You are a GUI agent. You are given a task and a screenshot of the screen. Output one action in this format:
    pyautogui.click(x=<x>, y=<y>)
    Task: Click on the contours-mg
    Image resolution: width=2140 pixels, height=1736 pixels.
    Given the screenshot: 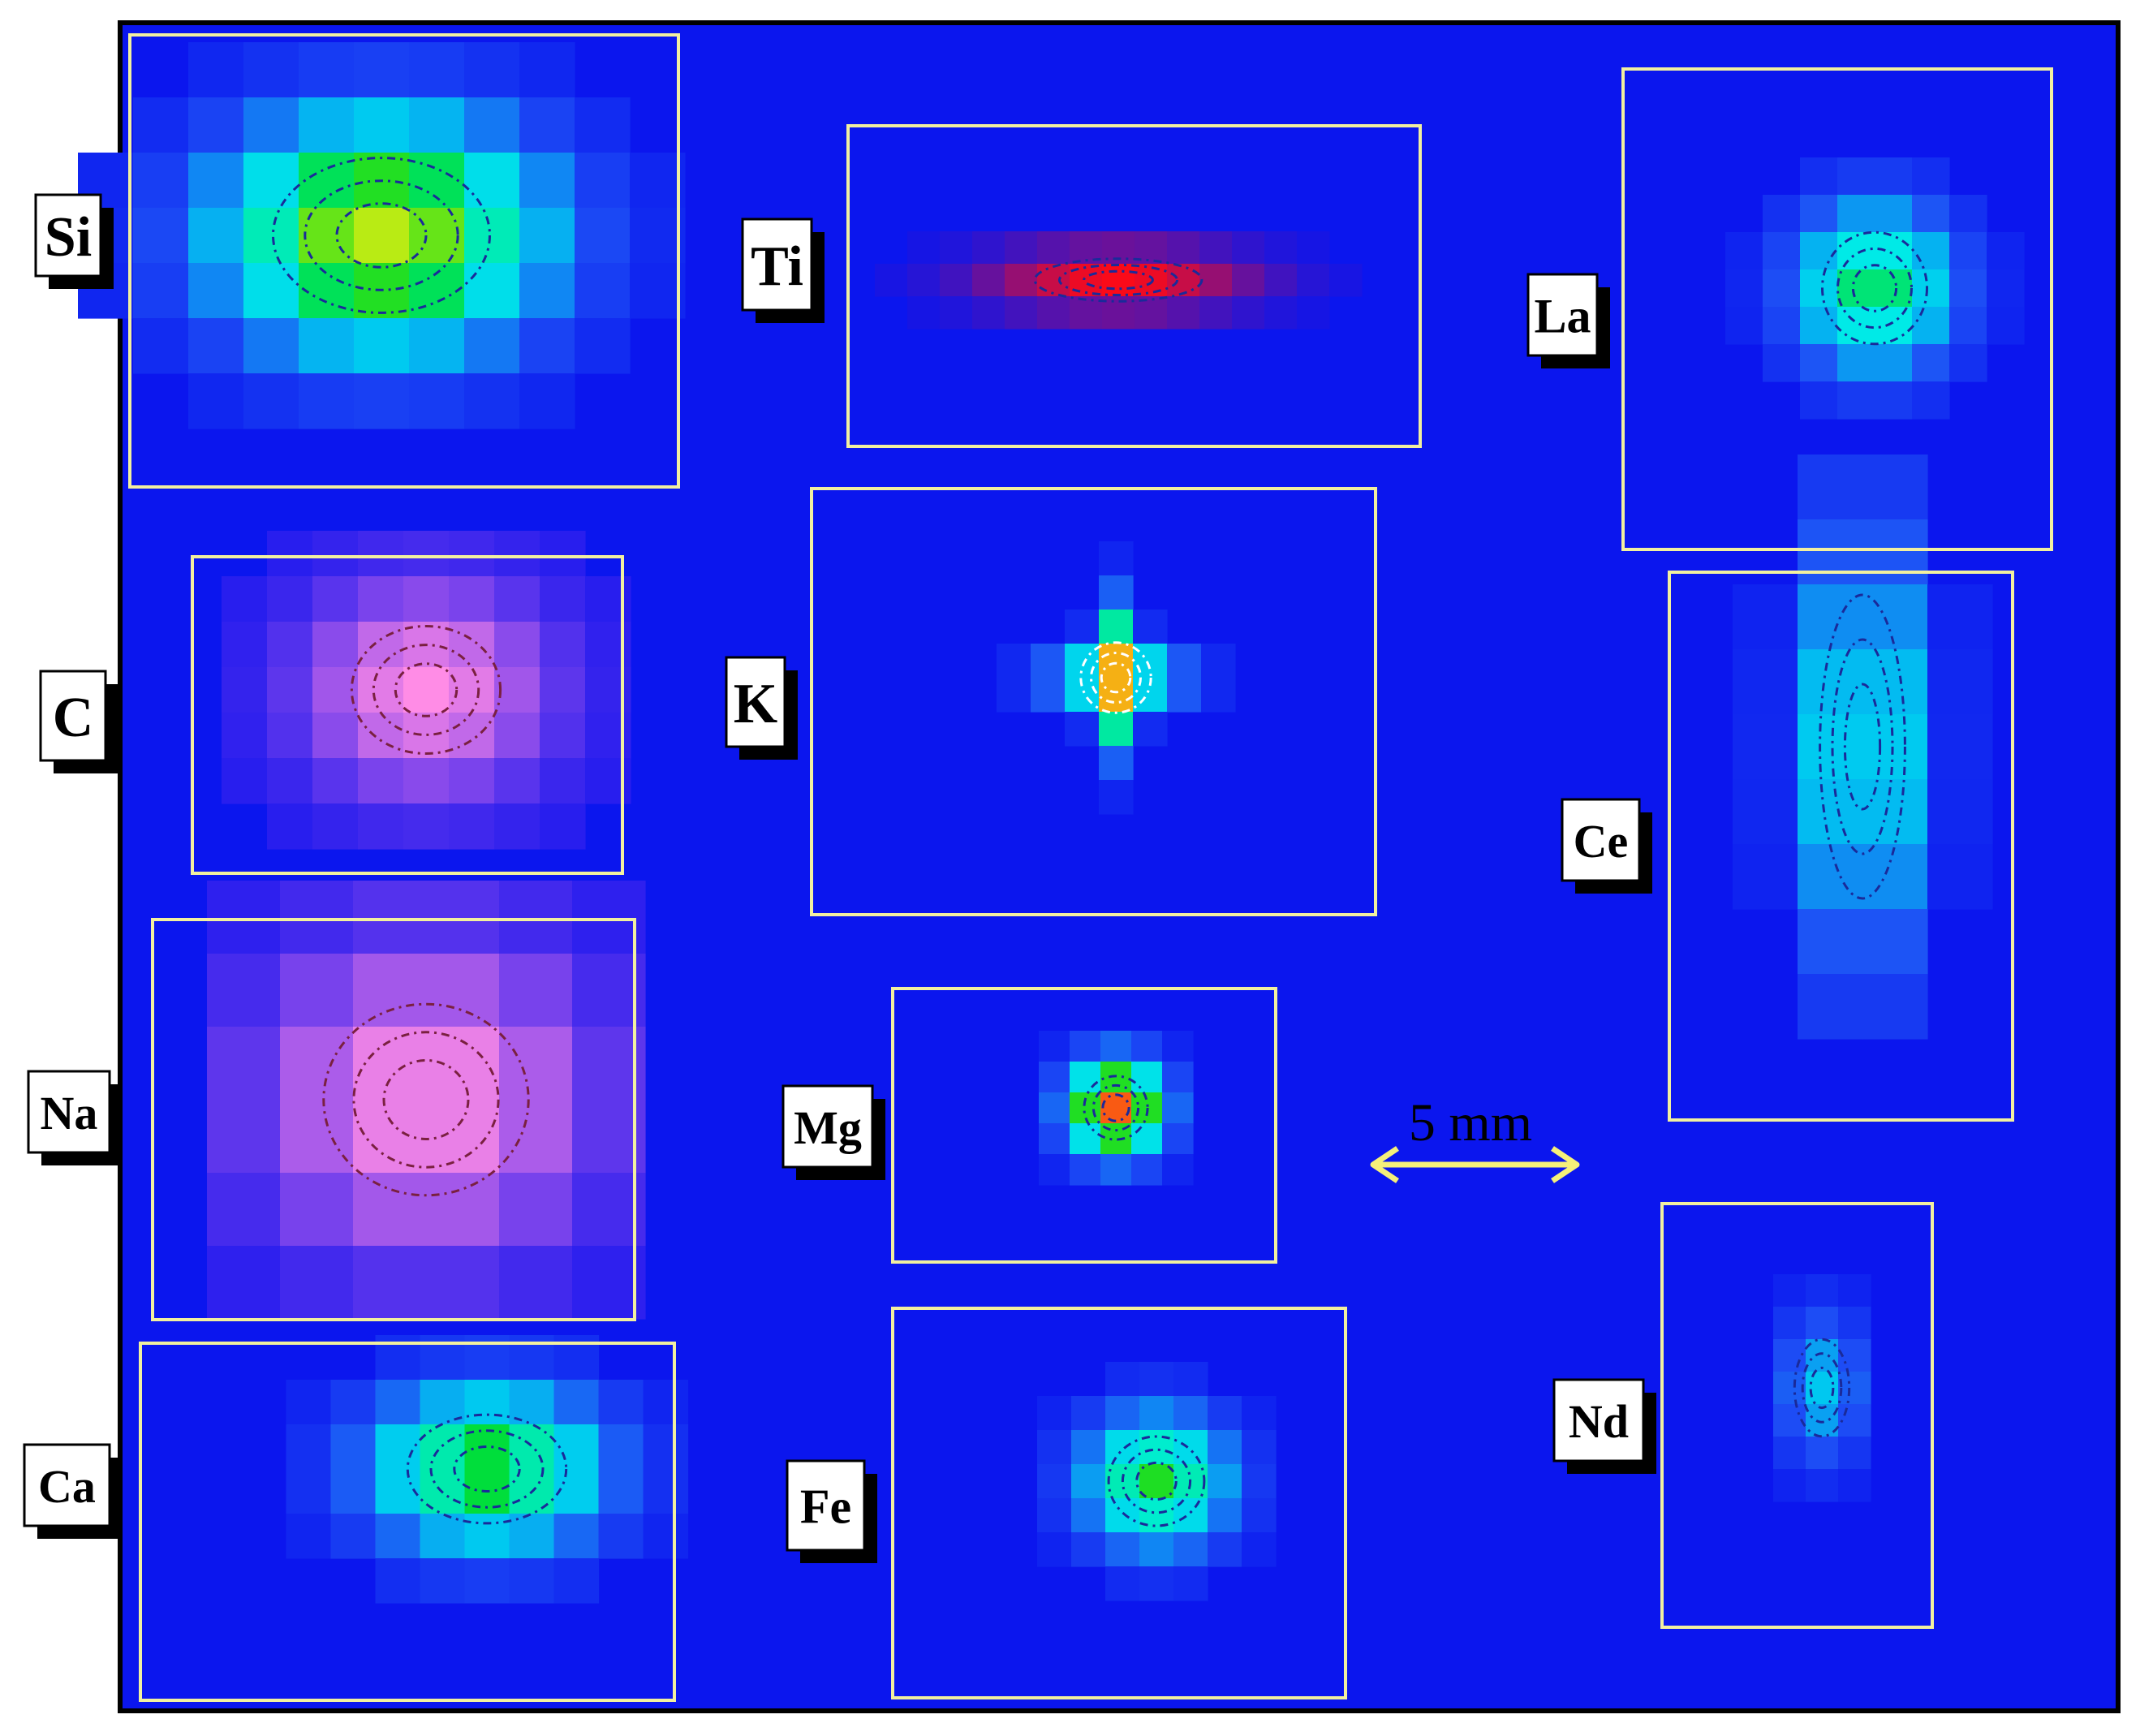 What is the action you would take?
    pyautogui.click(x=1116, y=1108)
    